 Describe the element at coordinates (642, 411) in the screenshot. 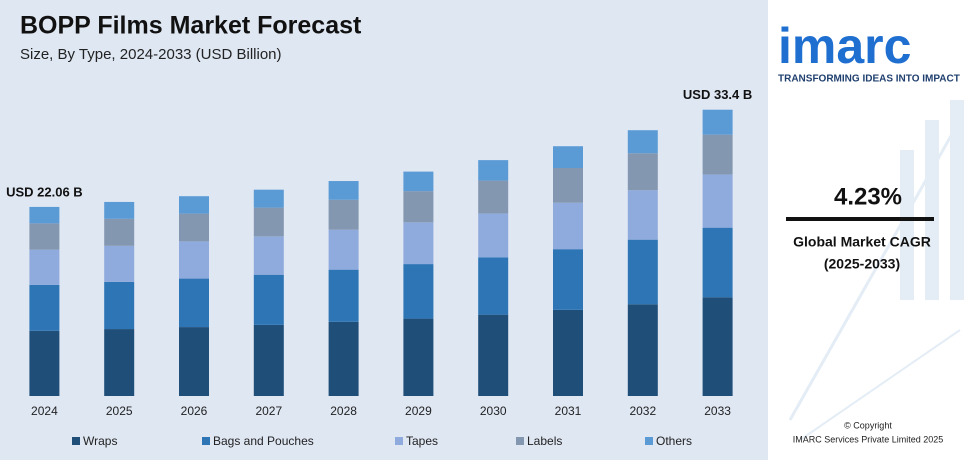

I see `x-tick-label: 2032` at that location.